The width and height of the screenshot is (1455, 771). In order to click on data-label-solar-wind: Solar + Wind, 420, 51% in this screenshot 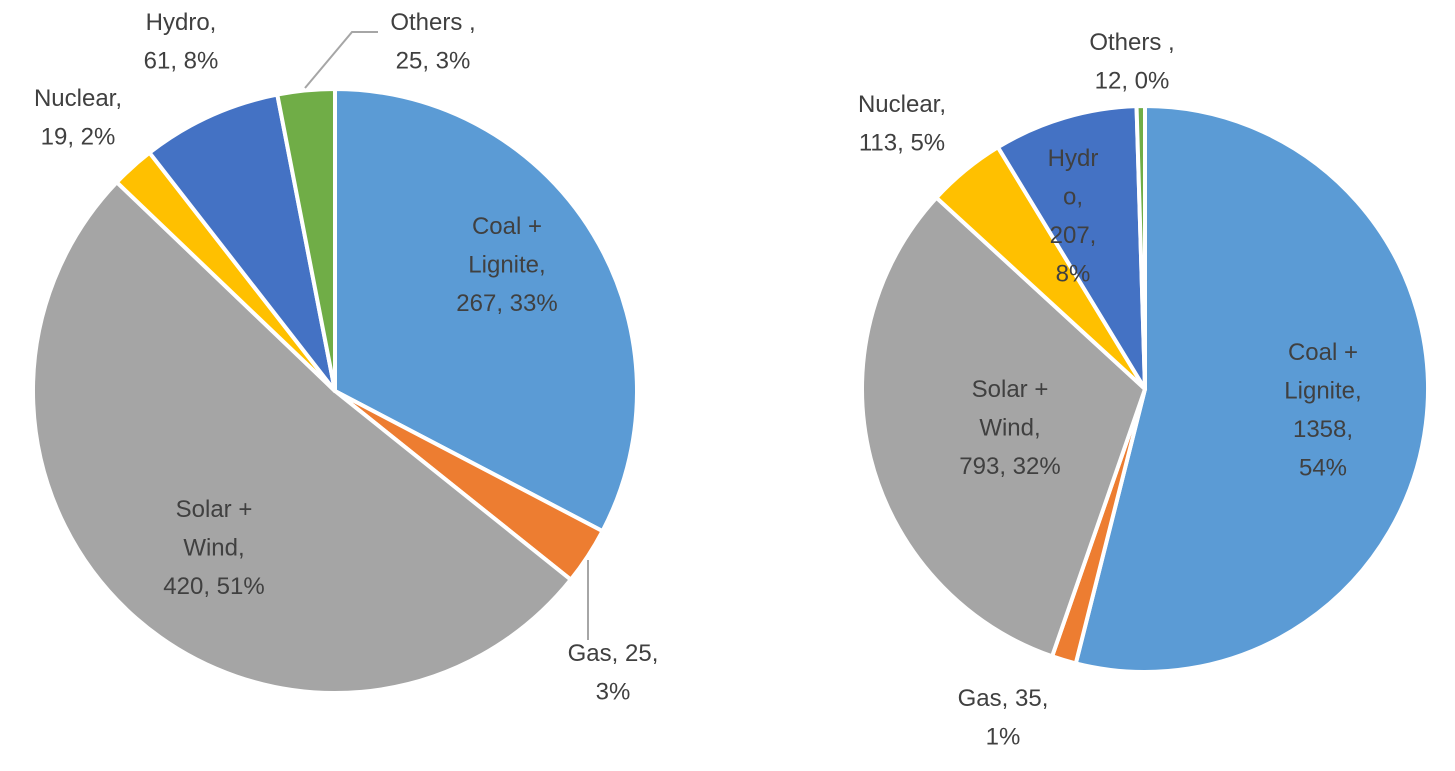, I will do `click(213, 548)`.